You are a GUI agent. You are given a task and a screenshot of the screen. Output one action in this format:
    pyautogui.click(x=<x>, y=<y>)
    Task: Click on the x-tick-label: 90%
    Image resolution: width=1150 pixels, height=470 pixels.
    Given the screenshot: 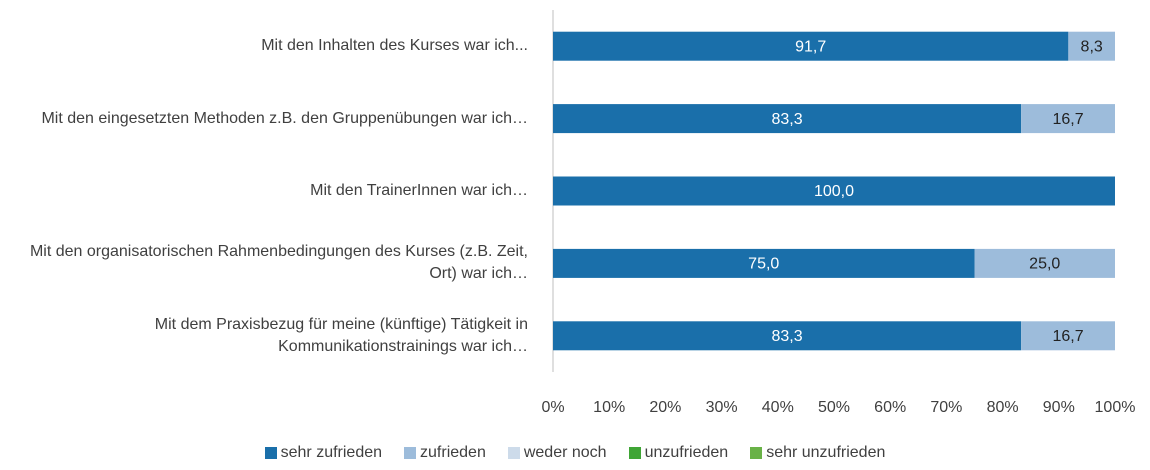 What is the action you would take?
    pyautogui.click(x=1059, y=407)
    